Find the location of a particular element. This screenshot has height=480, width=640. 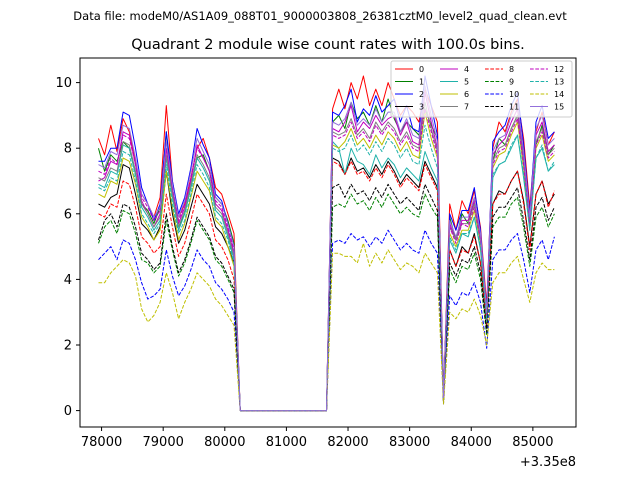

legend-label-12: 12 is located at coordinates (559, 69).